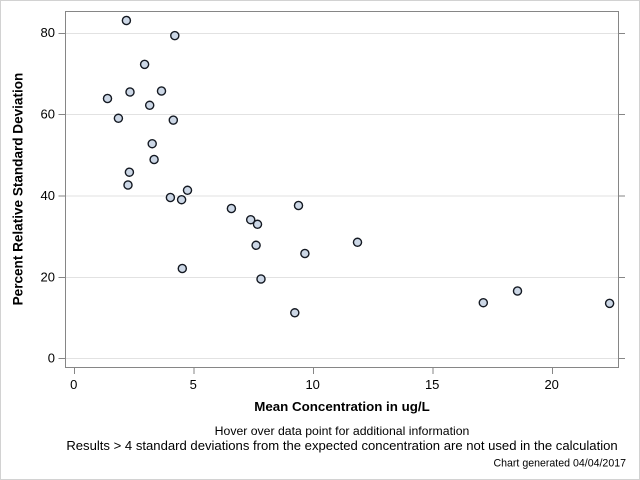  Describe the element at coordinates (18, 189) in the screenshot. I see `svg-text:Percent Relative Standard Devi: Percent Relative Standard Deviation` at that location.